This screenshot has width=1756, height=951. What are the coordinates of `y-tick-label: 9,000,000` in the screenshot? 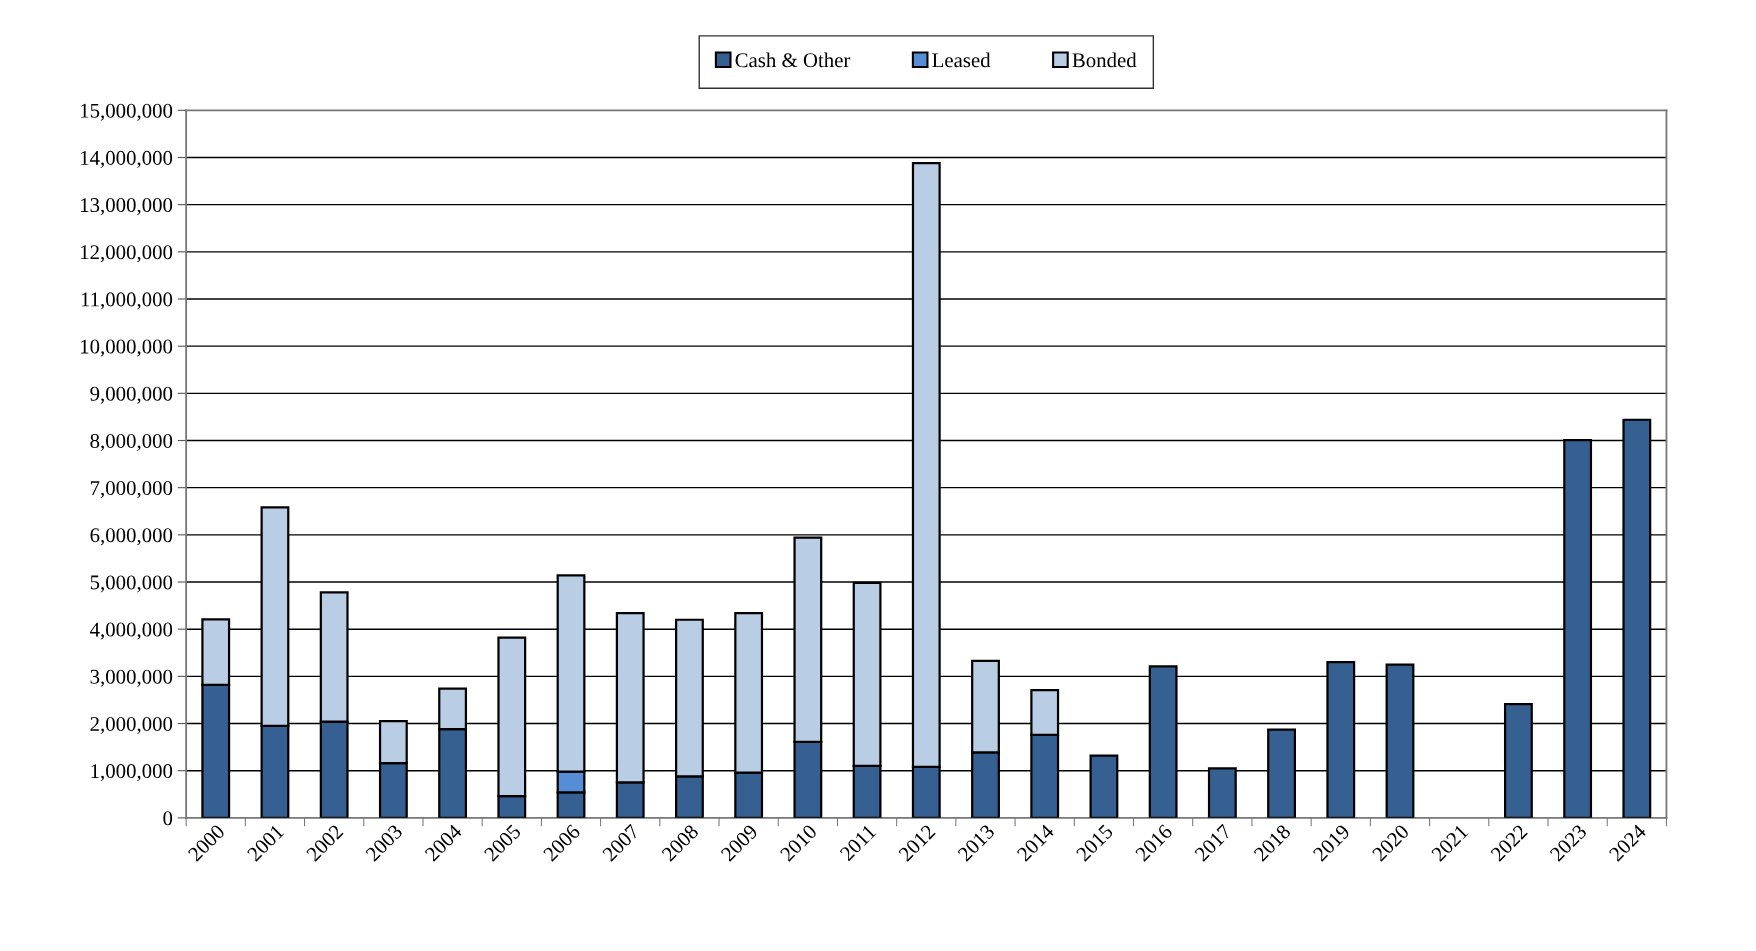 It's located at (131, 395).